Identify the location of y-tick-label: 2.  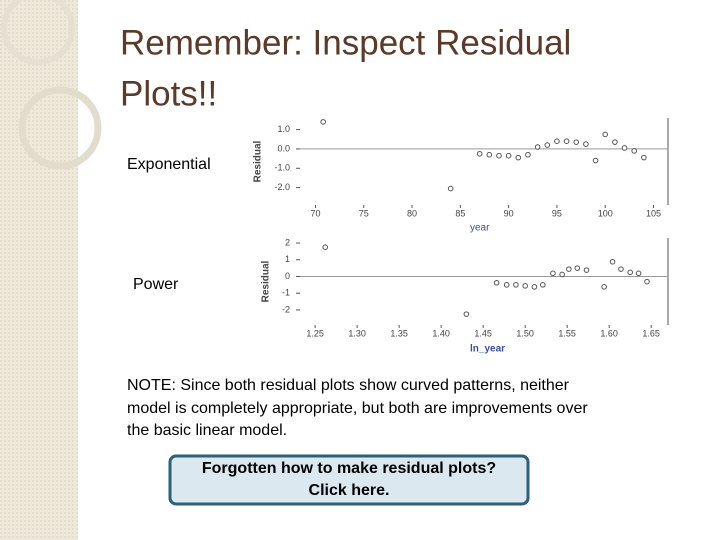
(287, 242).